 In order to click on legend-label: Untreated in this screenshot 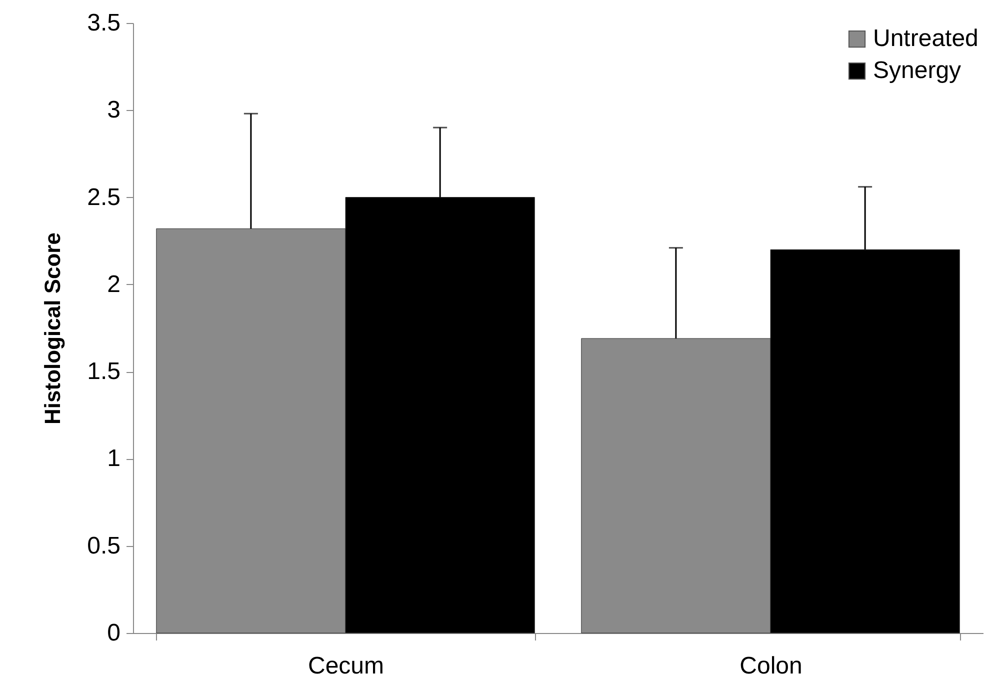, I will do `click(925, 38)`.